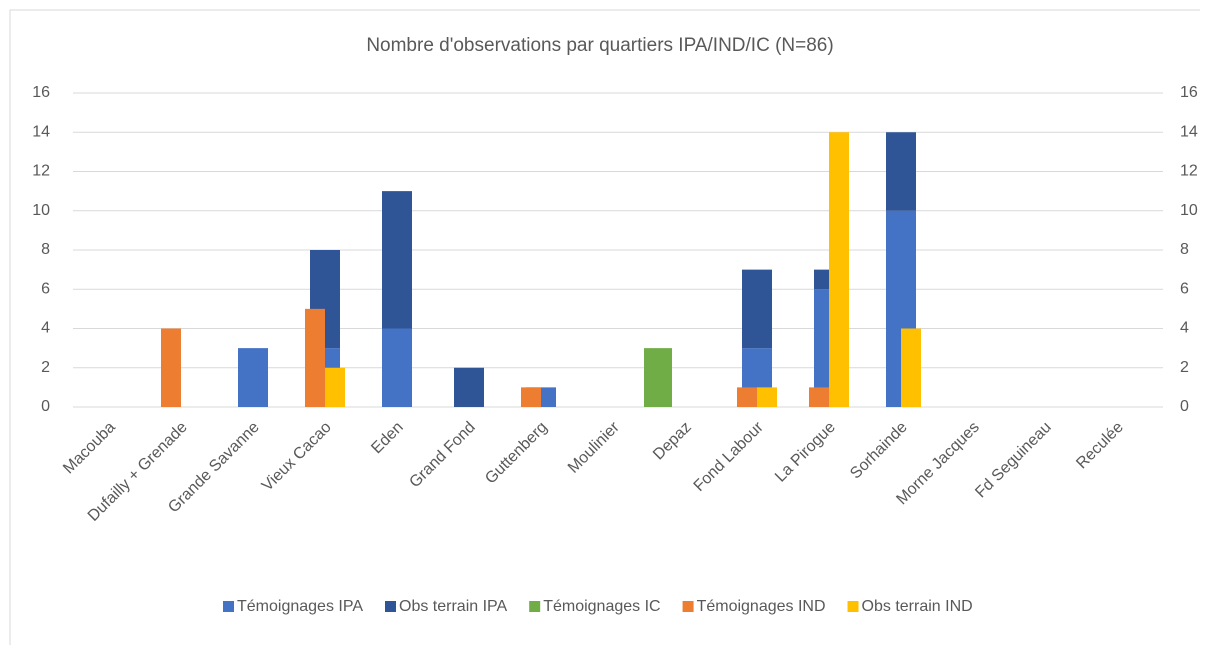 Image resolution: width=1214 pixels, height=645 pixels. What do you see at coordinates (1184, 328) in the screenshot?
I see `y2-tick-label: 4` at bounding box center [1184, 328].